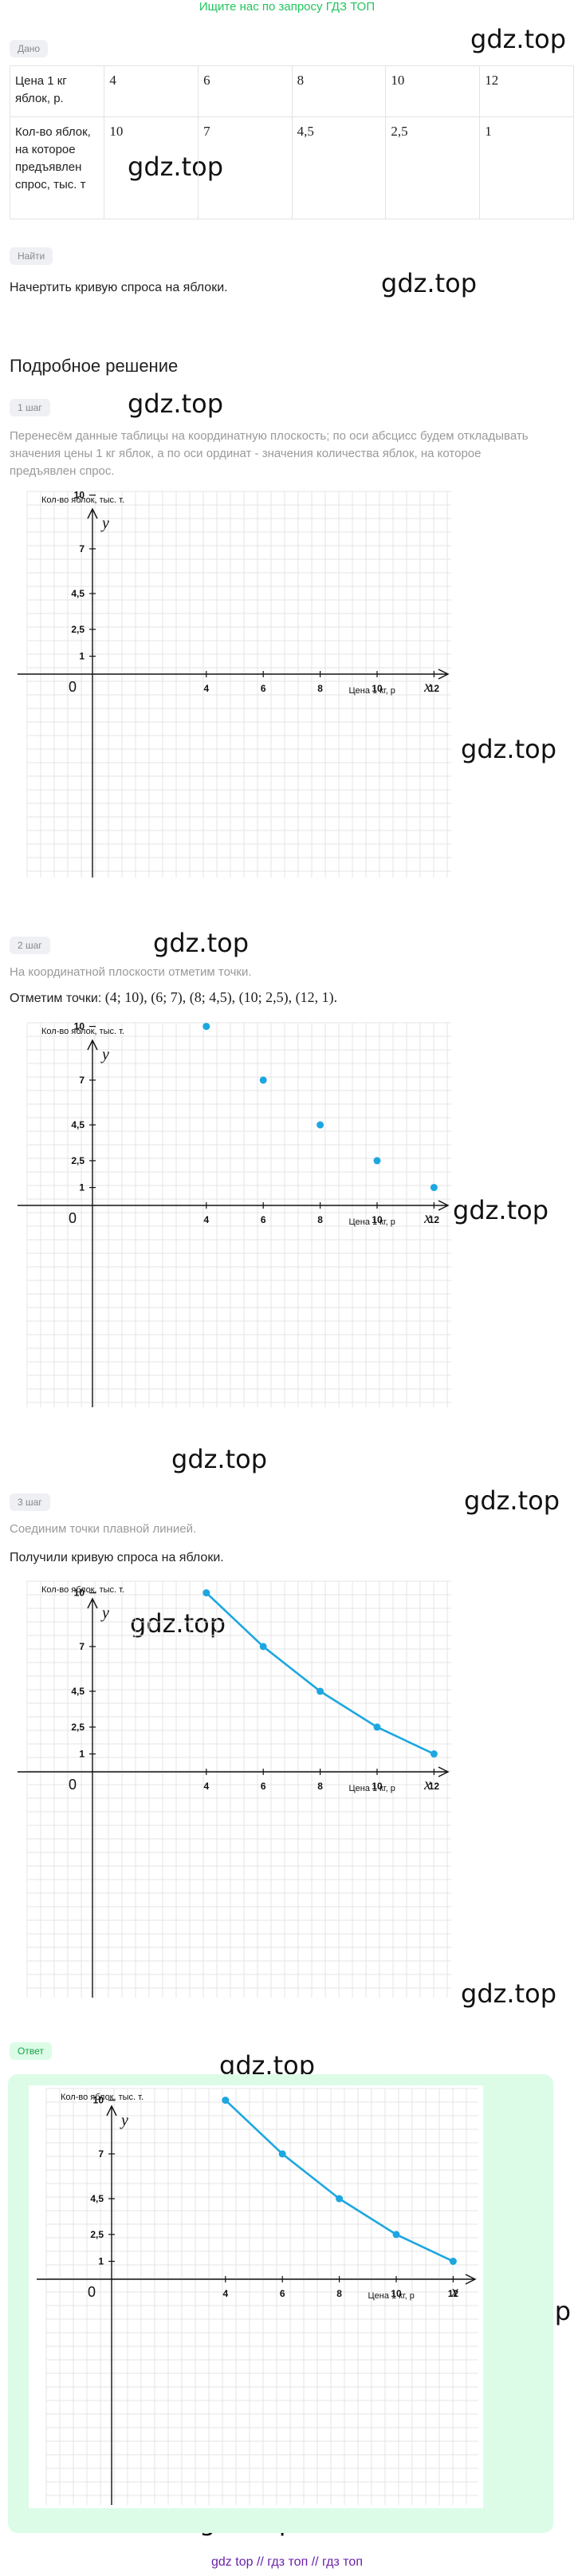 This screenshot has width=574, height=2576. What do you see at coordinates (339, 2181) in the screenshot?
I see `demand-curve` at bounding box center [339, 2181].